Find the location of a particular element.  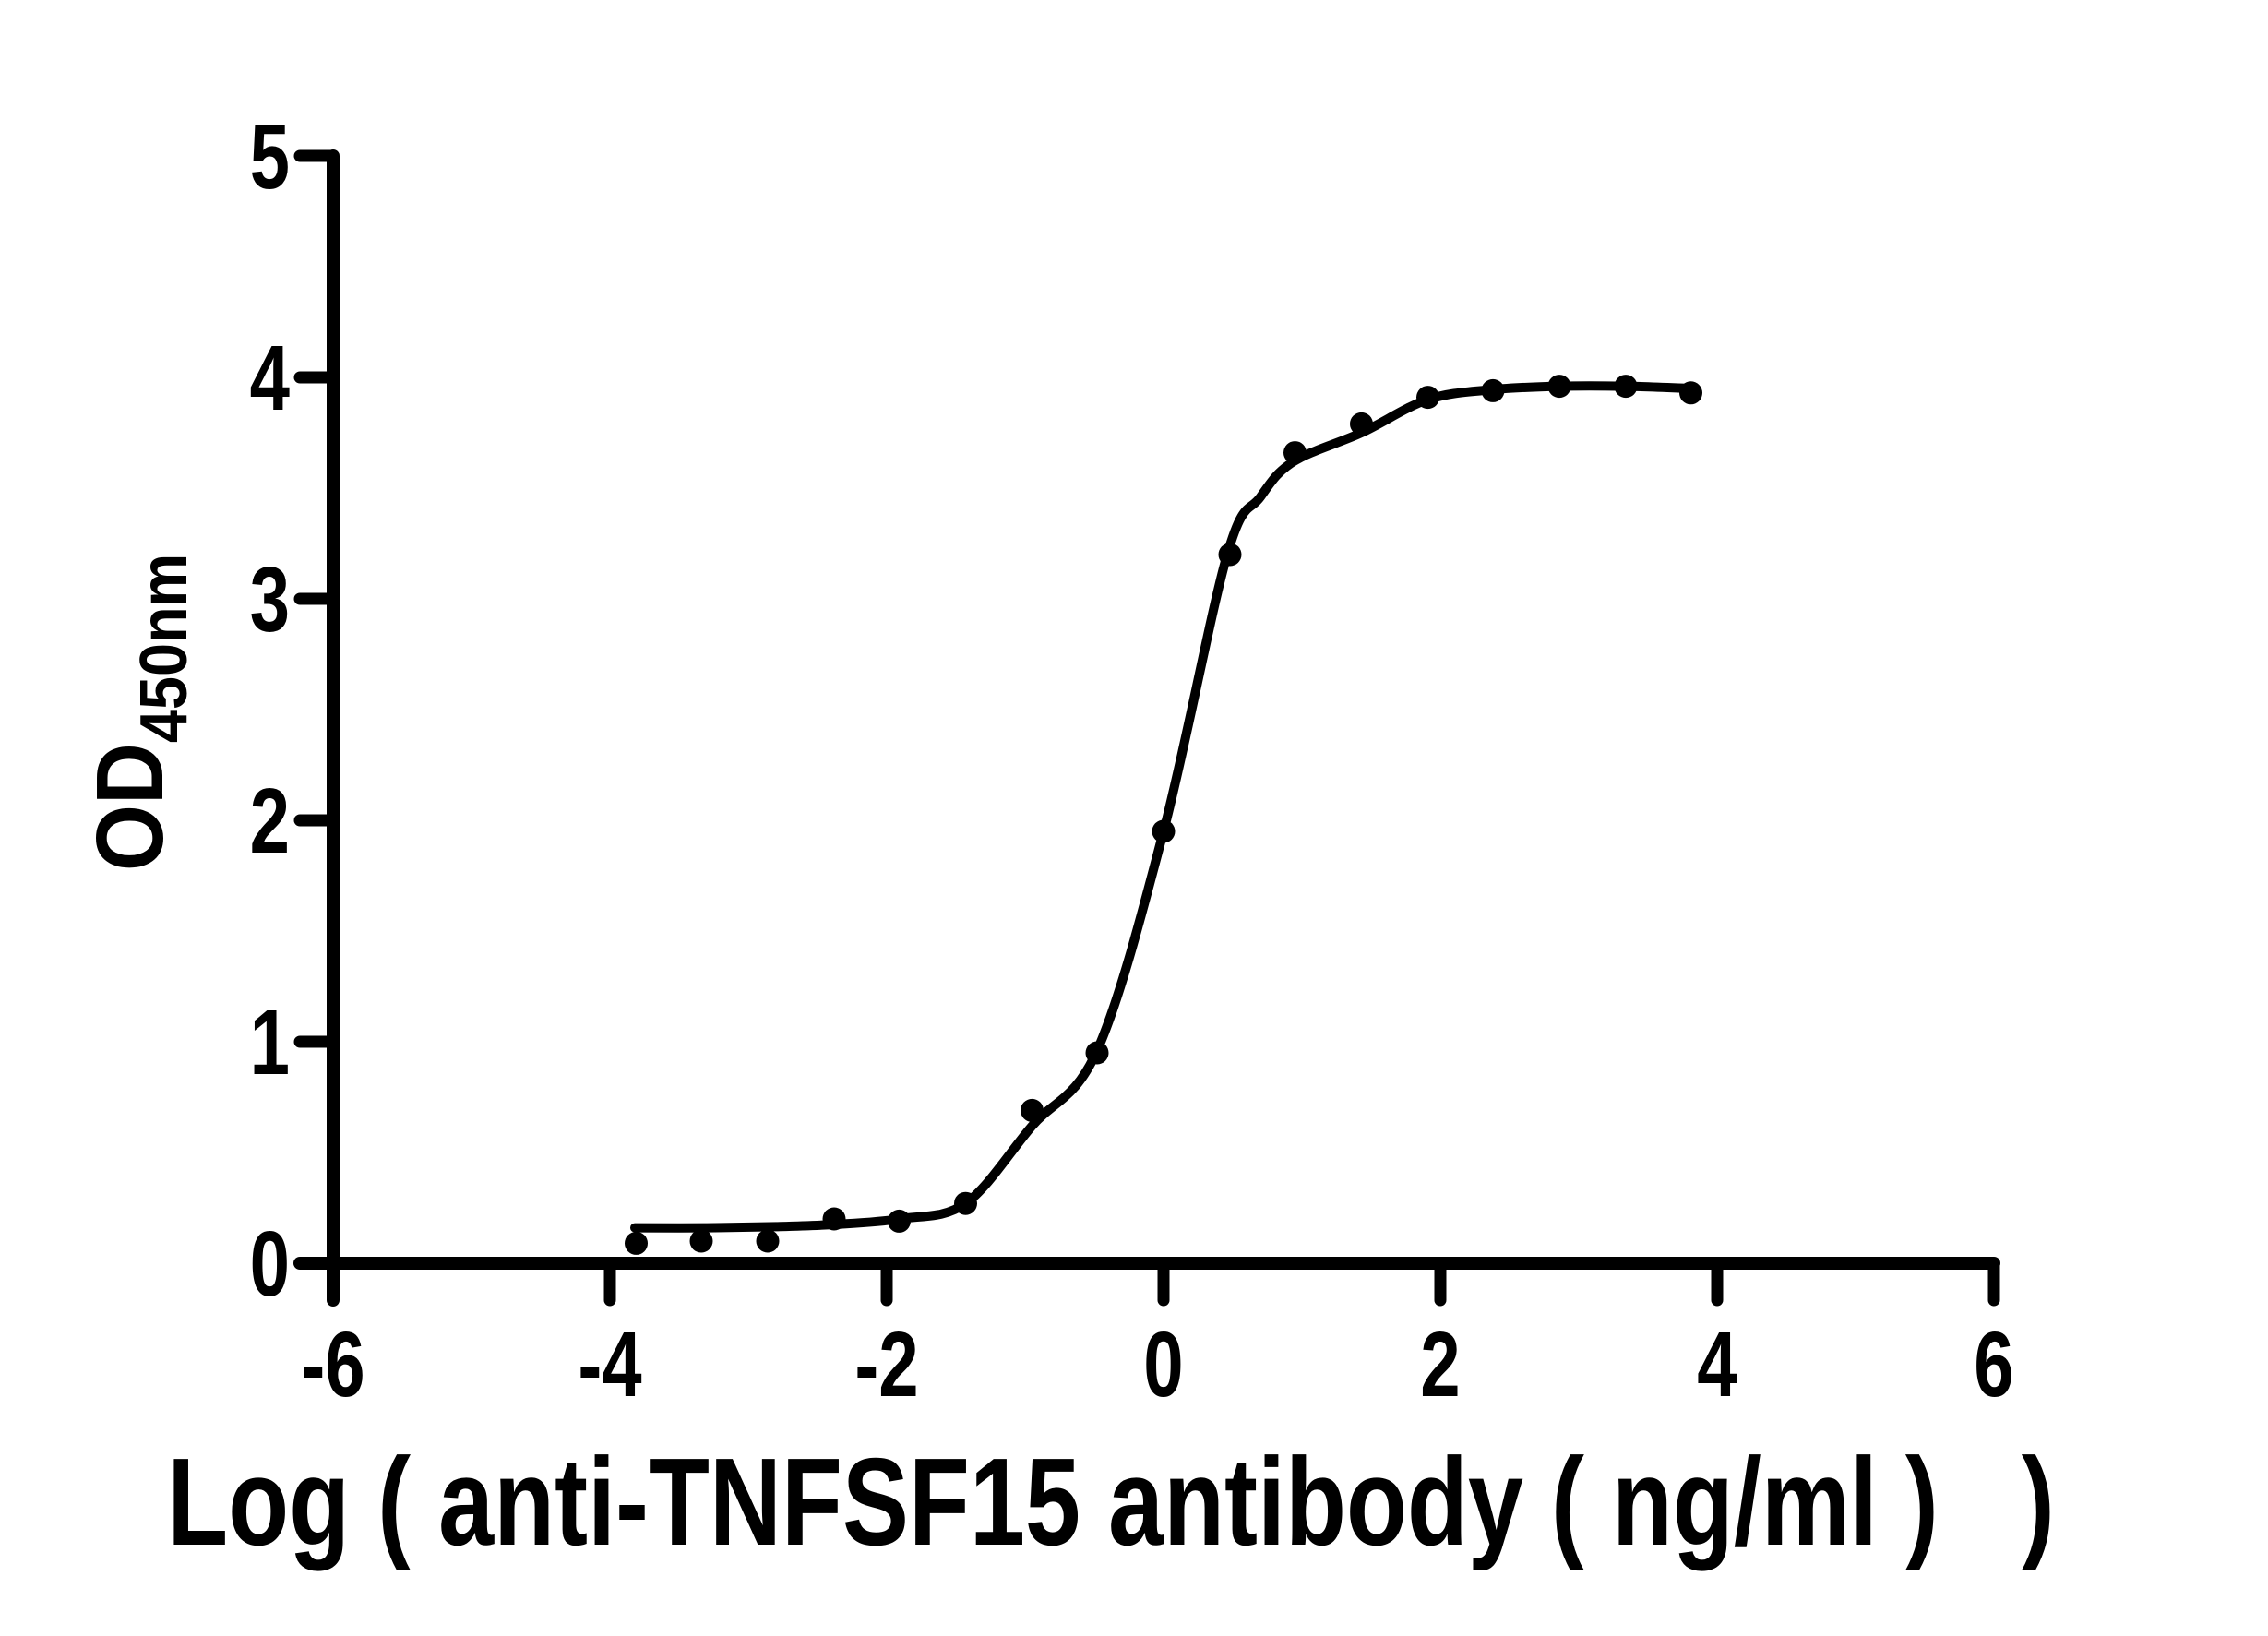

x-tick-label: -6 is located at coordinates (333, 1365).